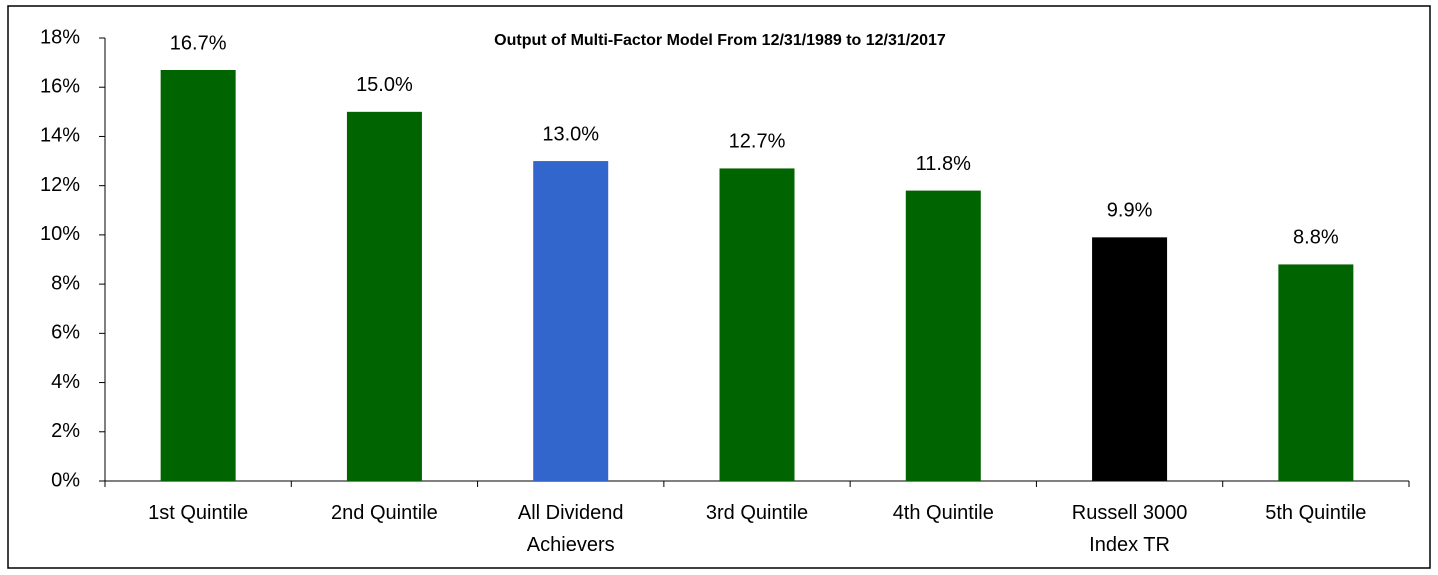 The width and height of the screenshot is (1438, 575). Describe the element at coordinates (65, 283) in the screenshot. I see `y-tick-label: 8%` at that location.